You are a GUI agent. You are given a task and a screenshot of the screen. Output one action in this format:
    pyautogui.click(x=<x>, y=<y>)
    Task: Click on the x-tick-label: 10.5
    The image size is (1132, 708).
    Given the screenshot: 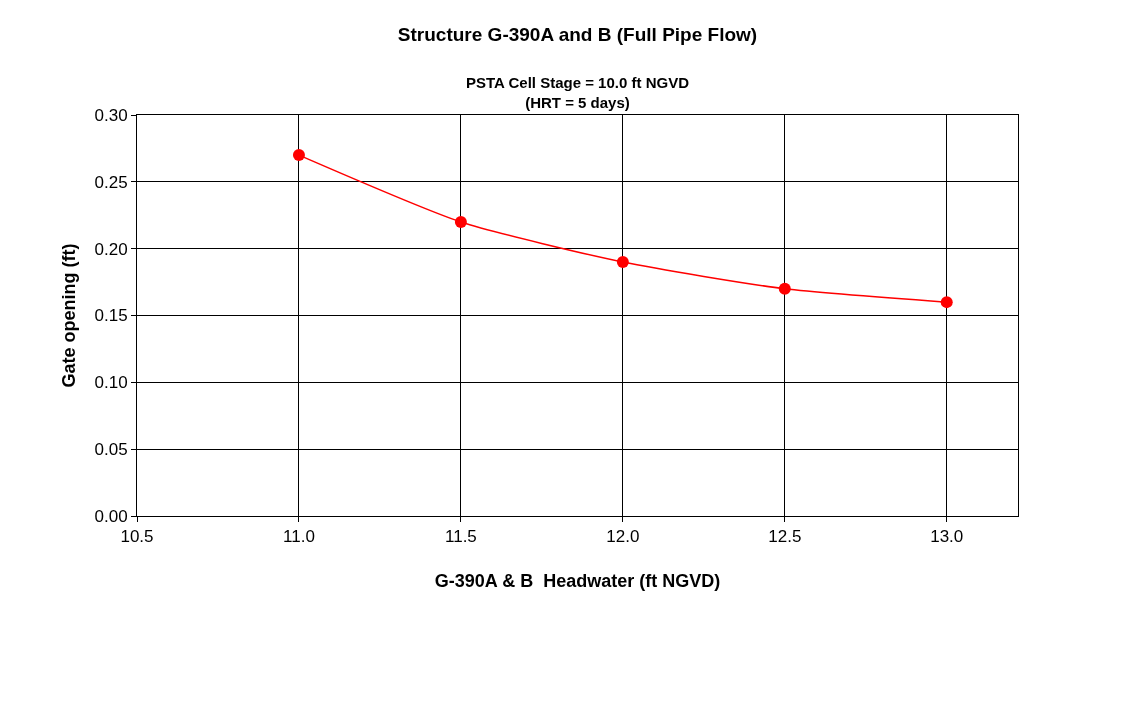 What is the action you would take?
    pyautogui.click(x=137, y=537)
    